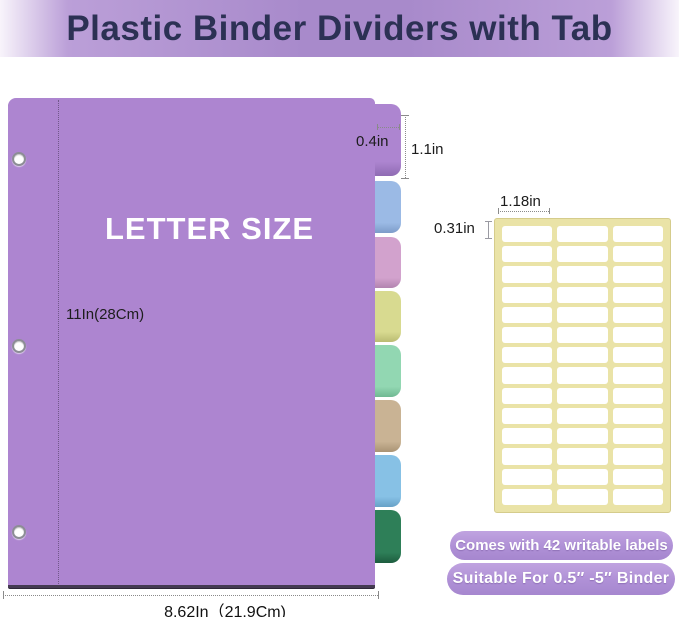 The height and width of the screenshot is (617, 679). I want to click on page-title: Plastic Binder Dividers with Tab, so click(339, 28).